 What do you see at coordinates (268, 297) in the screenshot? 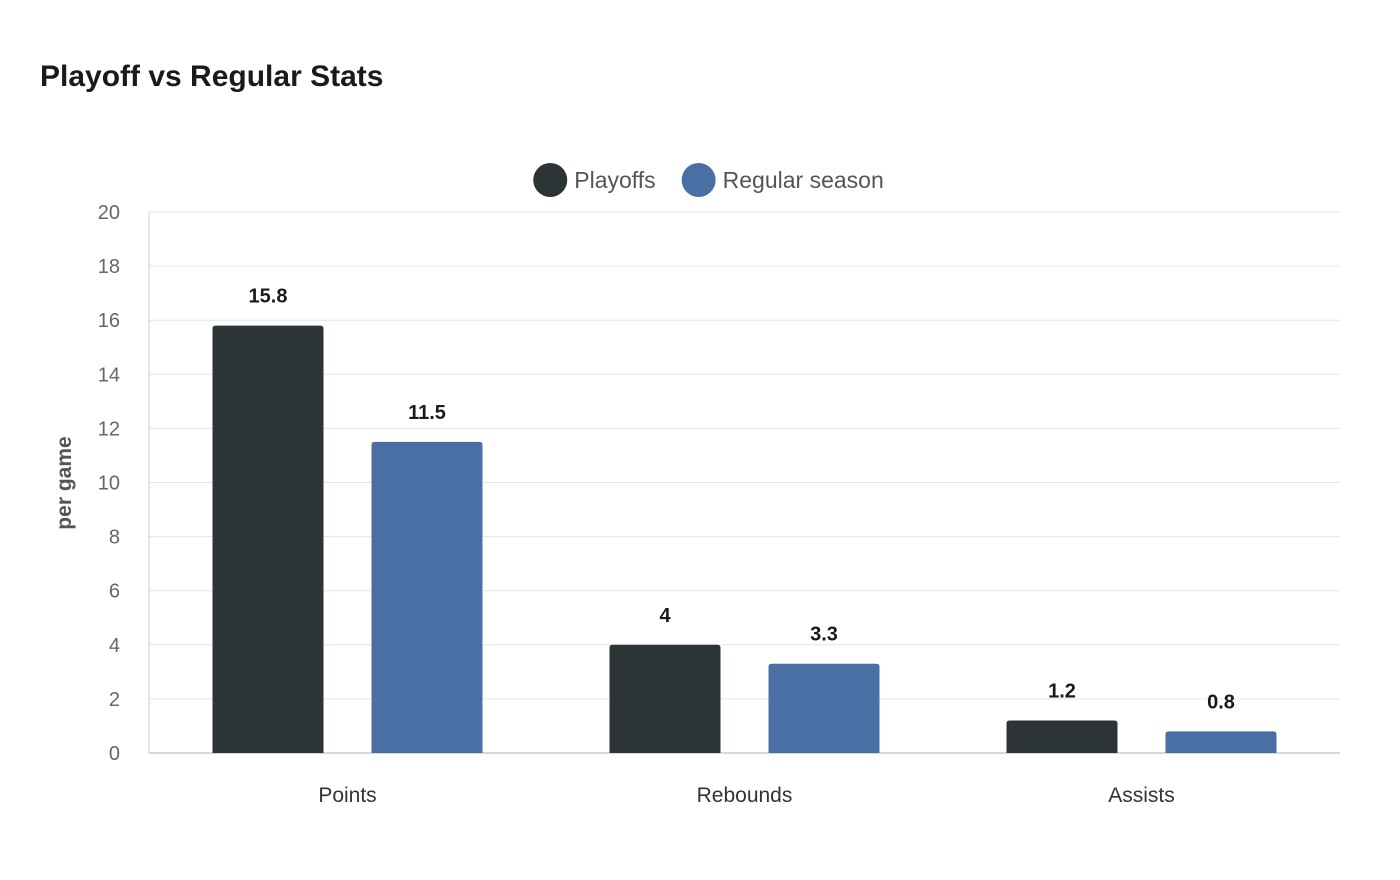
I see `data-label: 15.8` at bounding box center [268, 297].